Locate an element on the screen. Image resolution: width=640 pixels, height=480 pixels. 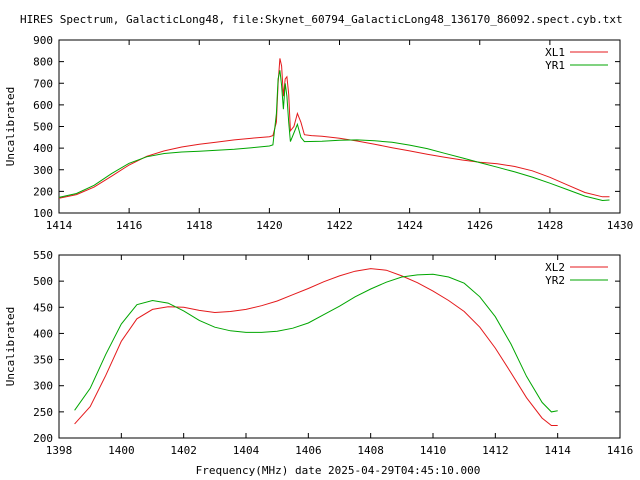
x-tick-label: 1404 is located at coordinates (246, 450).